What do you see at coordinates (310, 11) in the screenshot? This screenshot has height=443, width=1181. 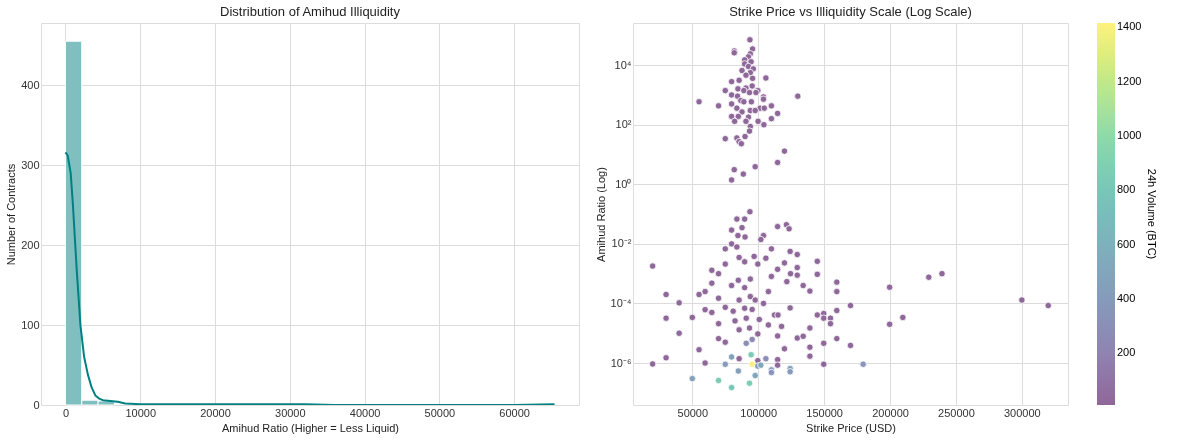 I see `chart-title: Distribution of Amihud Illiquidity` at bounding box center [310, 11].